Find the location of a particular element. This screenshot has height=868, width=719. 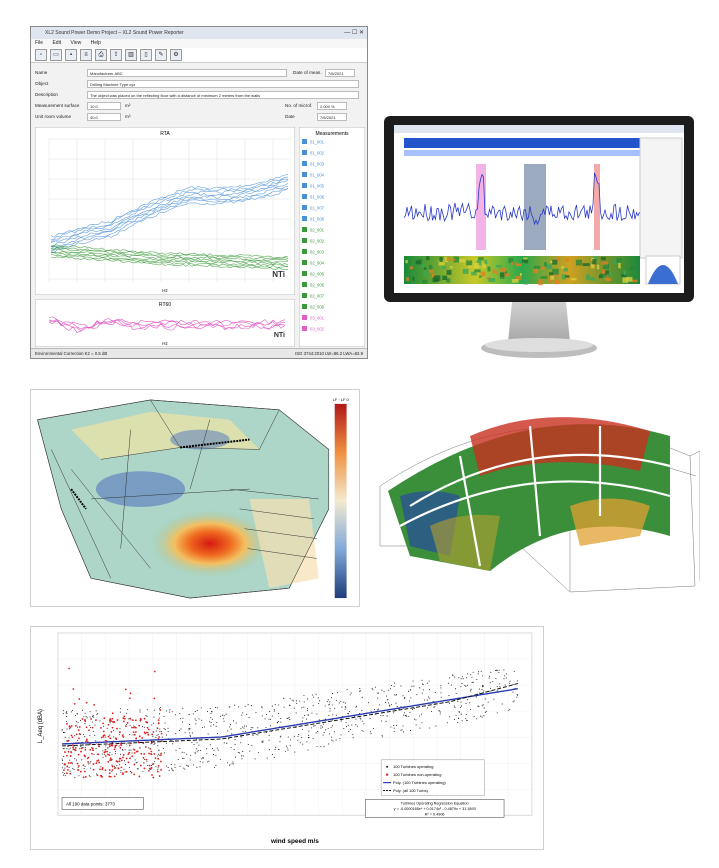

measurement-item: 01_004 is located at coordinates (317, 175).